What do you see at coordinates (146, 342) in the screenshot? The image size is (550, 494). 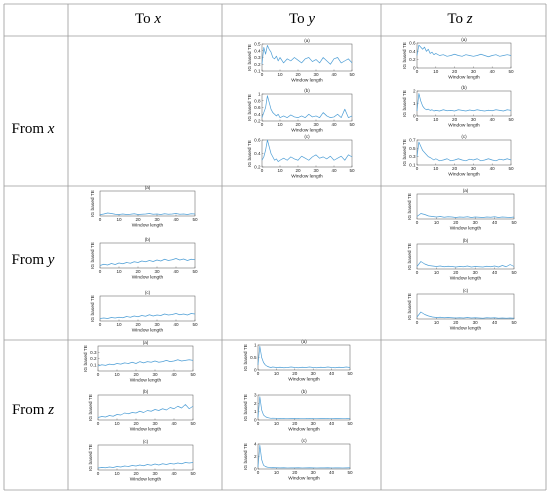 I see `plot-z-to-x-a-subplot-label: (a)` at bounding box center [146, 342].